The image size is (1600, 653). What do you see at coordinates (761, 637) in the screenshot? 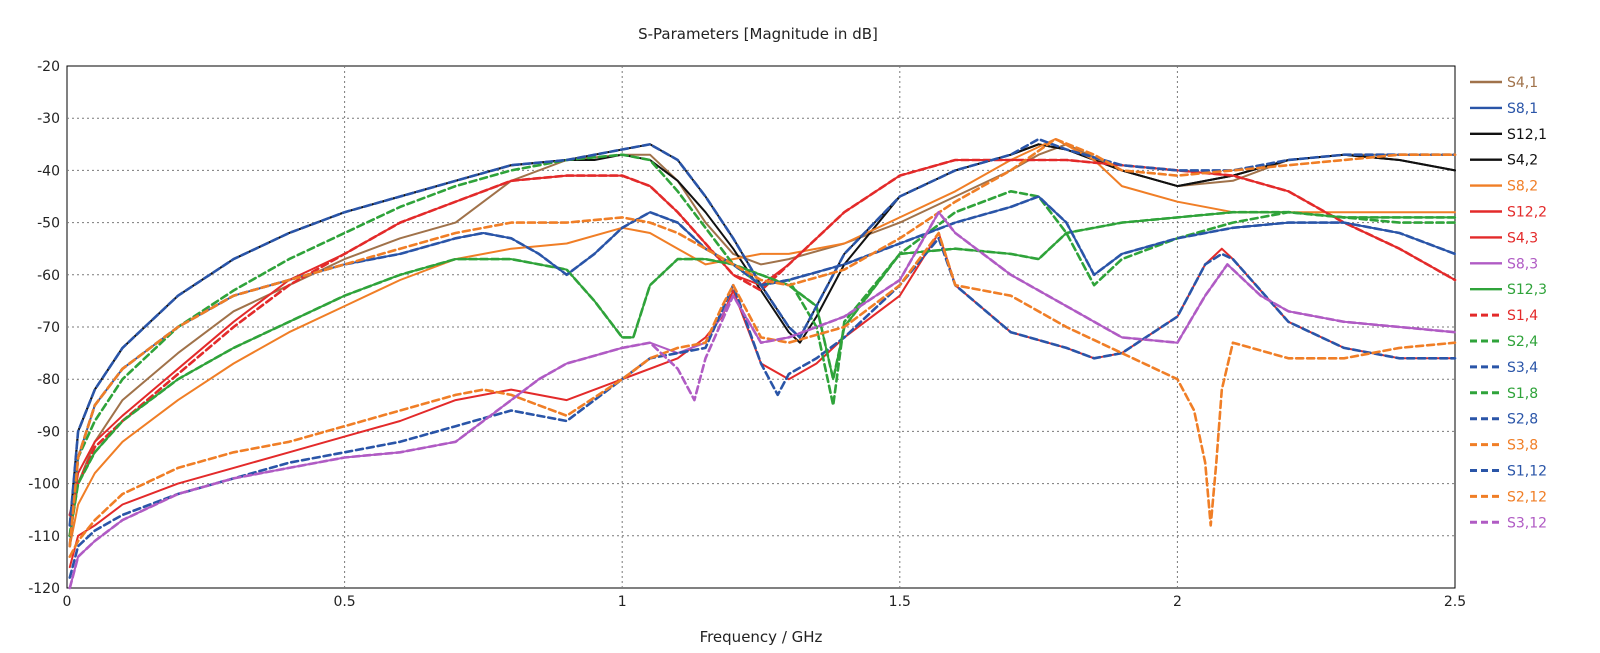
I see `x-axis-title: Frequency / GHz` at bounding box center [761, 637].